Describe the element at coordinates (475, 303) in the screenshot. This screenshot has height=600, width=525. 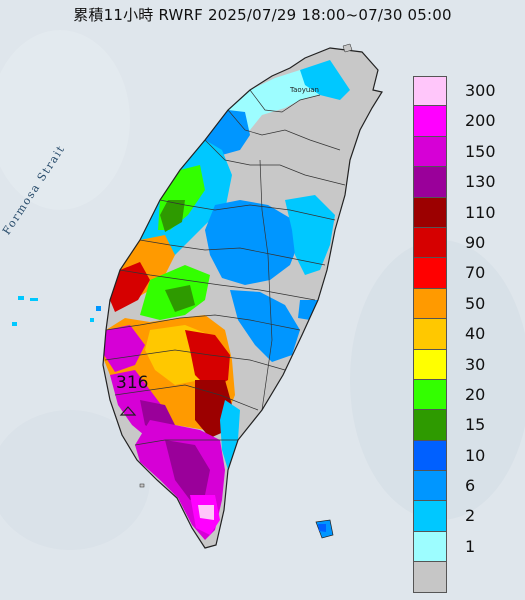
I see `legend-label: 50` at that location.